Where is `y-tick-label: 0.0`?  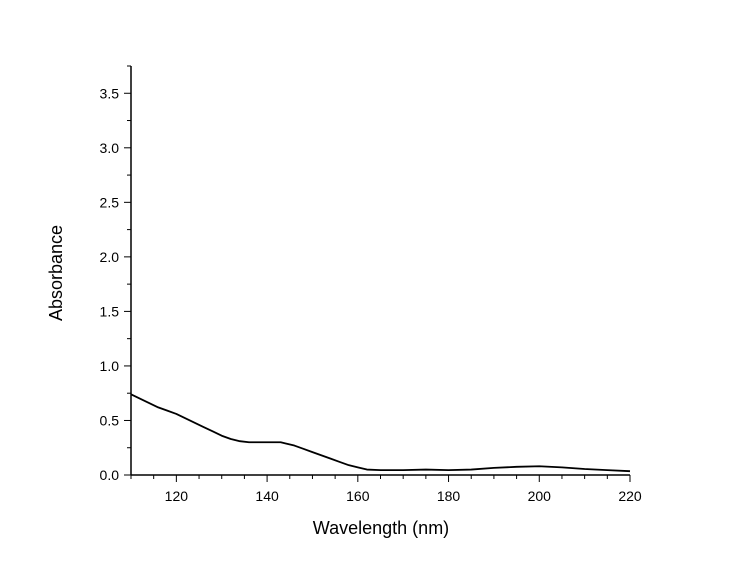 y-tick-label: 0.0 is located at coordinates (110, 475).